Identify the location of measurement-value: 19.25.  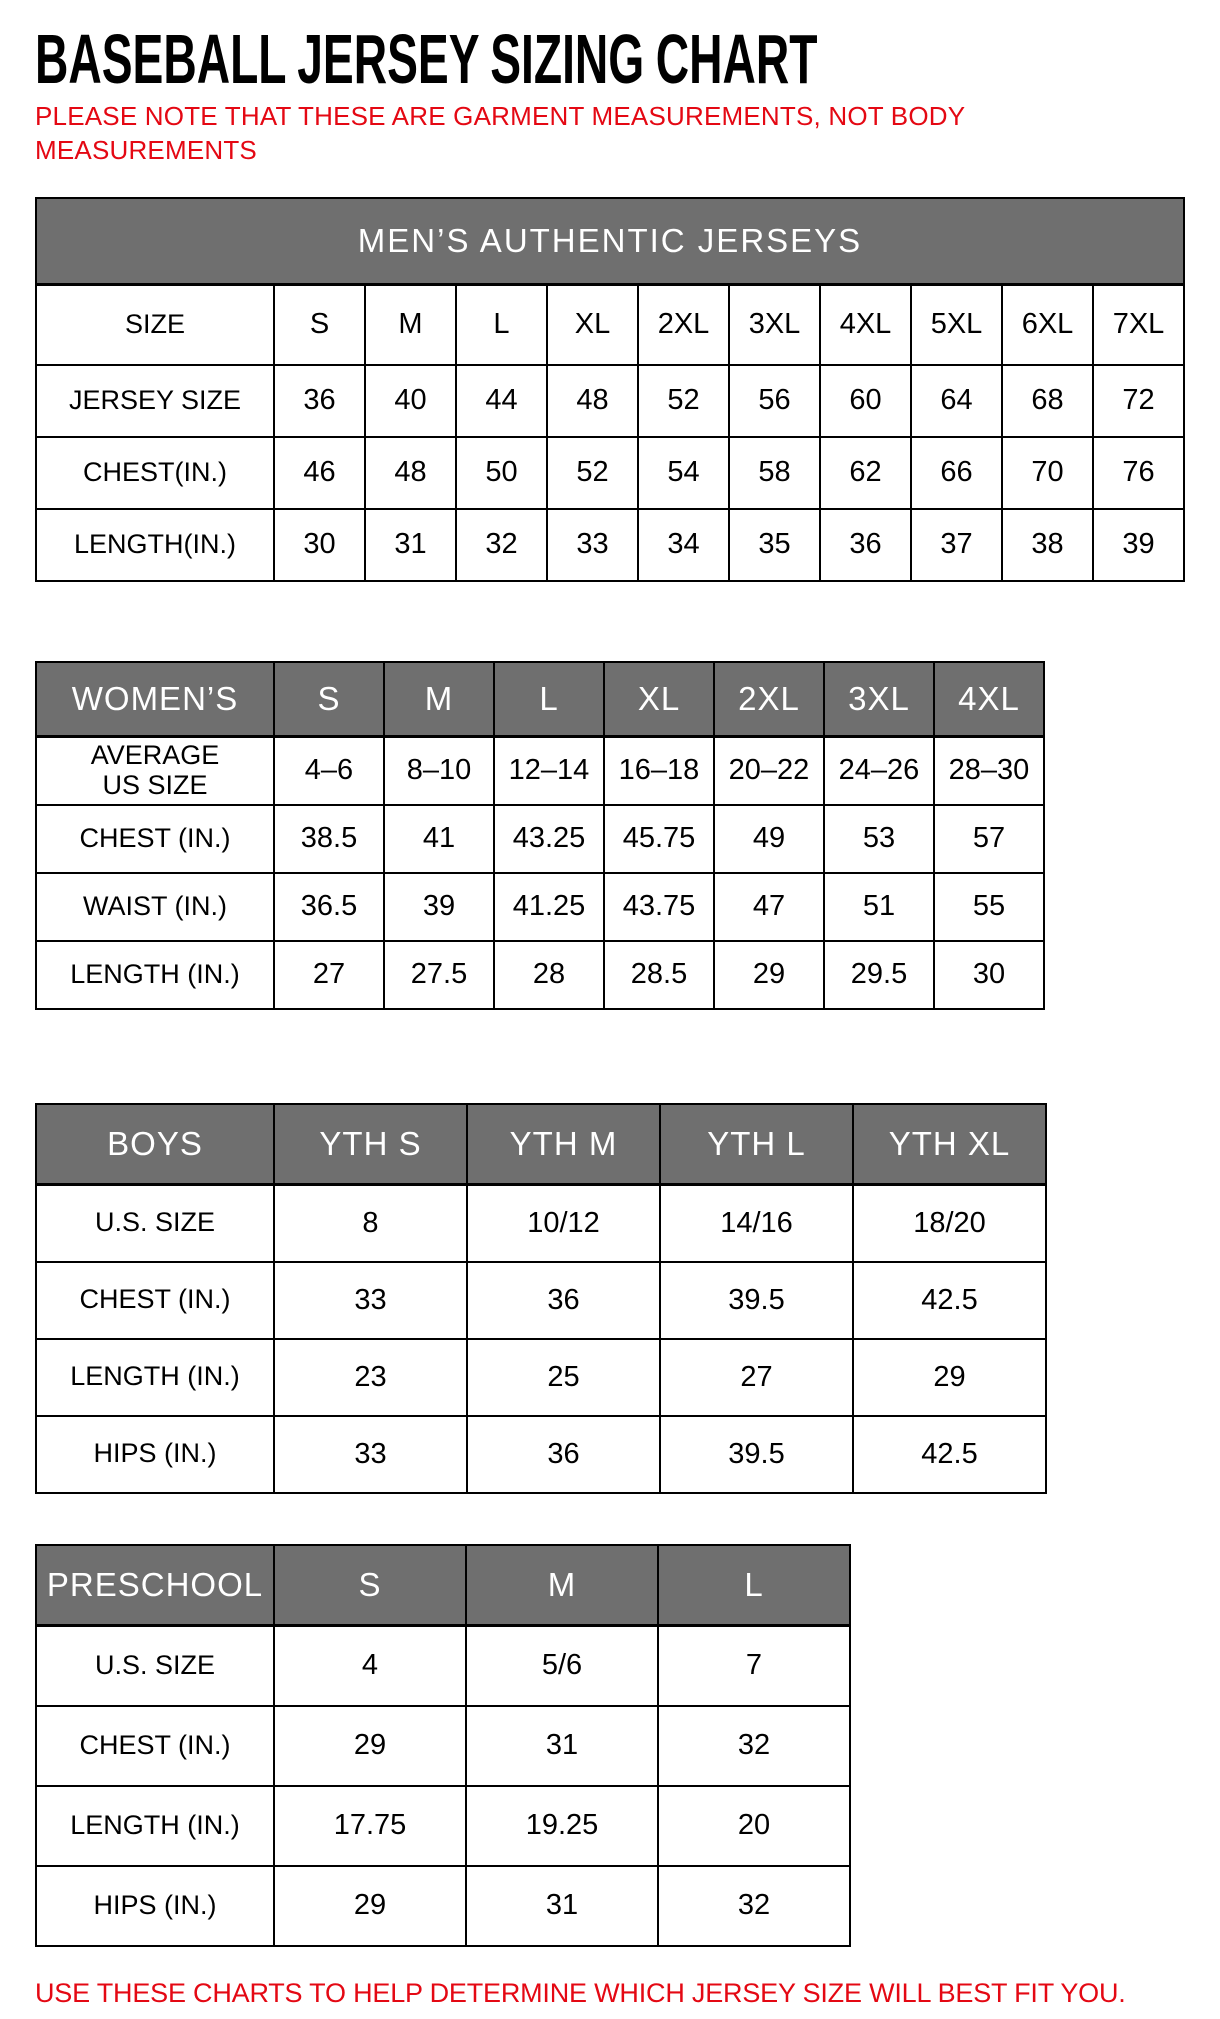
(562, 1825).